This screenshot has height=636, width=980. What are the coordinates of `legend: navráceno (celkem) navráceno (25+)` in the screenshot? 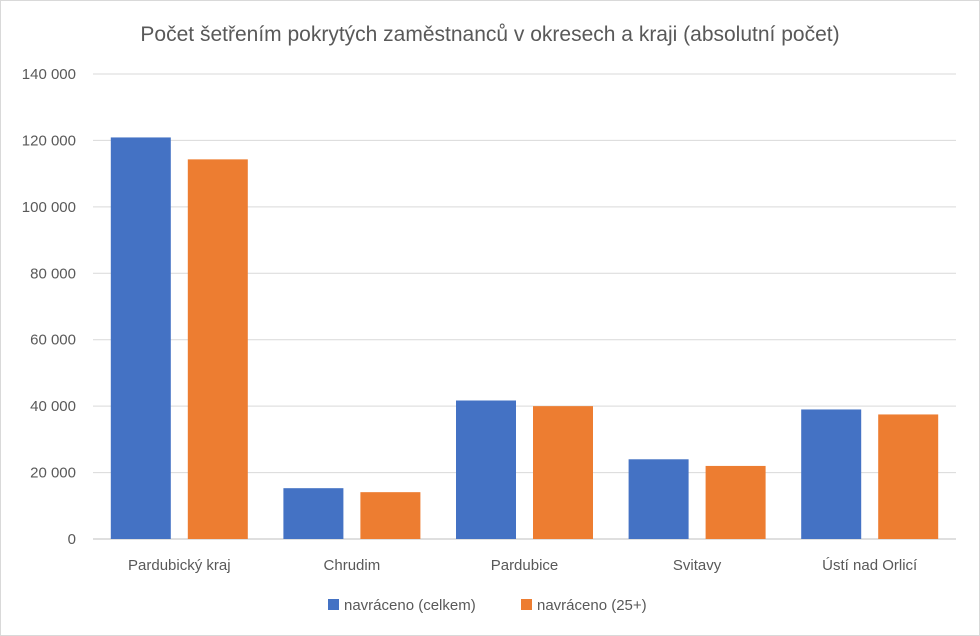 It's located at (487, 605).